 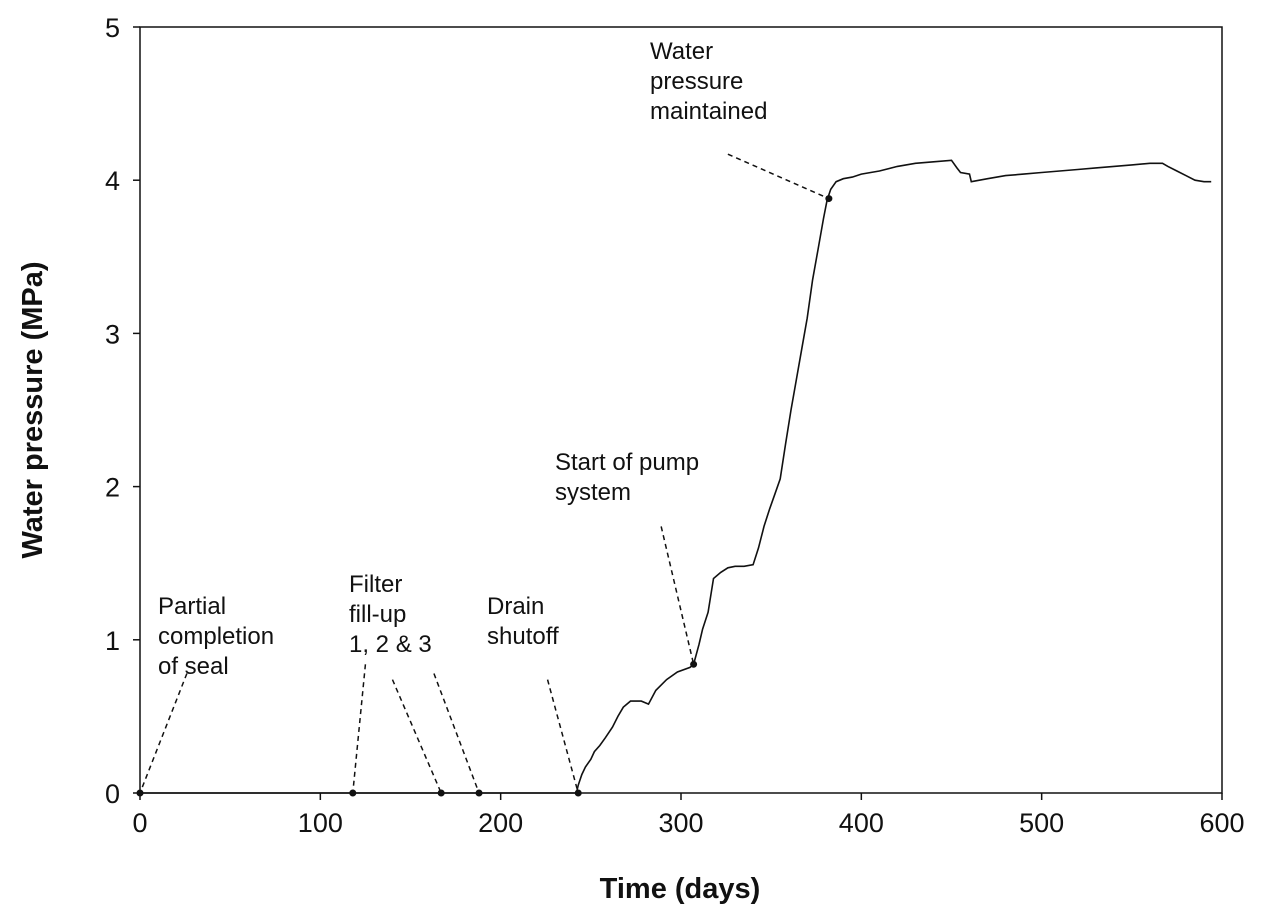 I want to click on x-tick-label: 400, so click(x=861, y=823).